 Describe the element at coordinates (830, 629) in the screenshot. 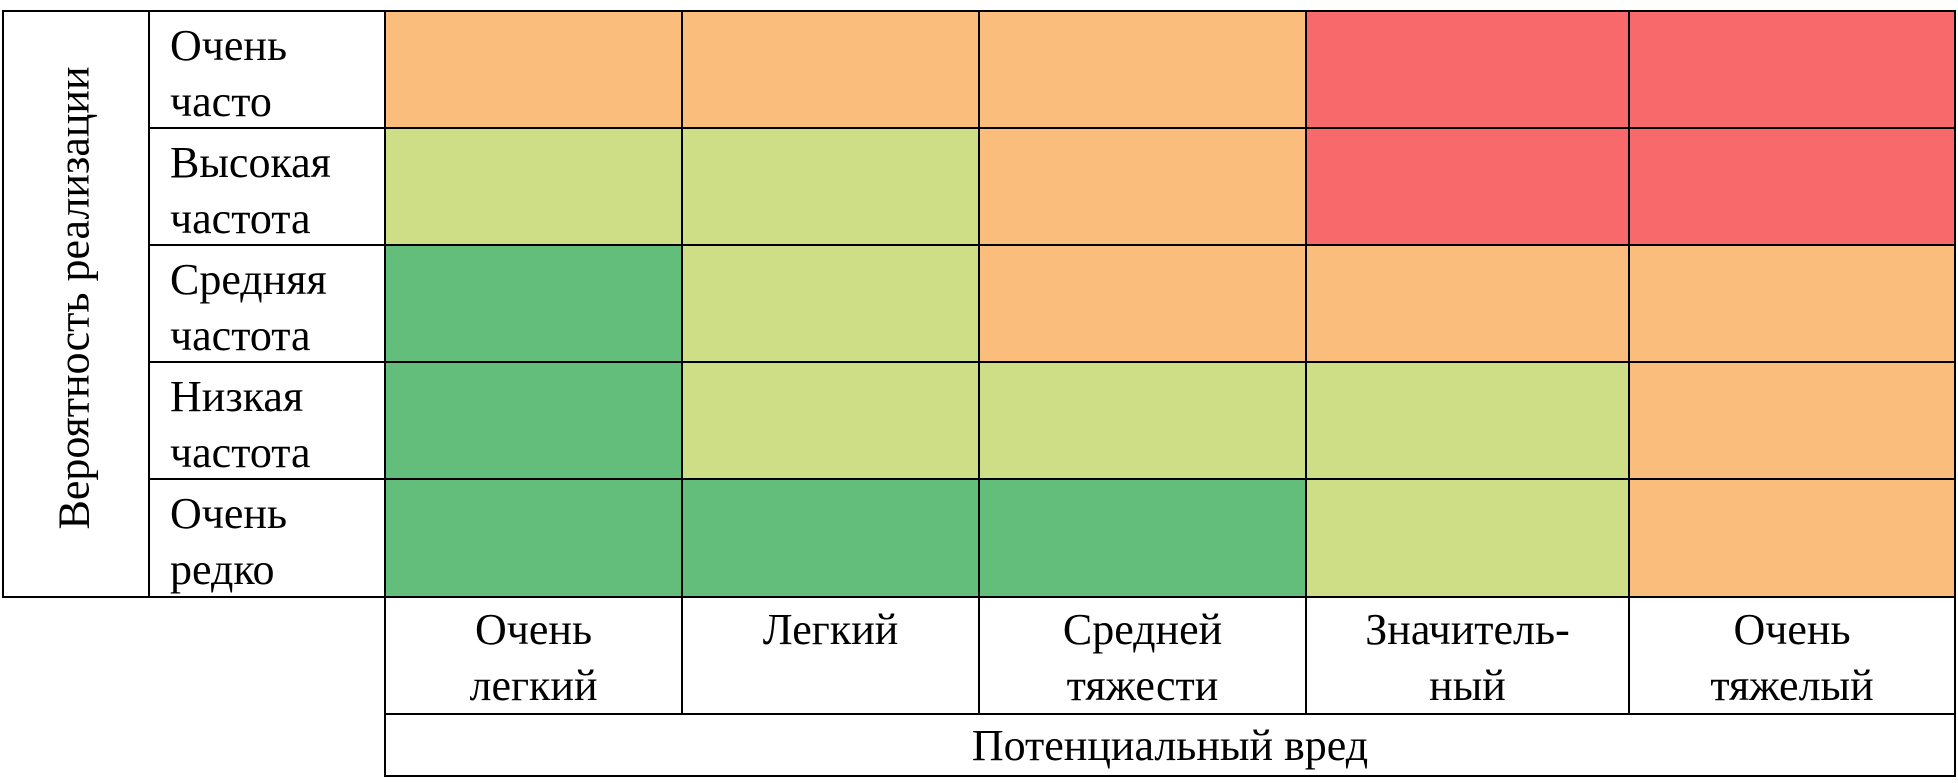

I see `col-label-line: Легкий` at that location.